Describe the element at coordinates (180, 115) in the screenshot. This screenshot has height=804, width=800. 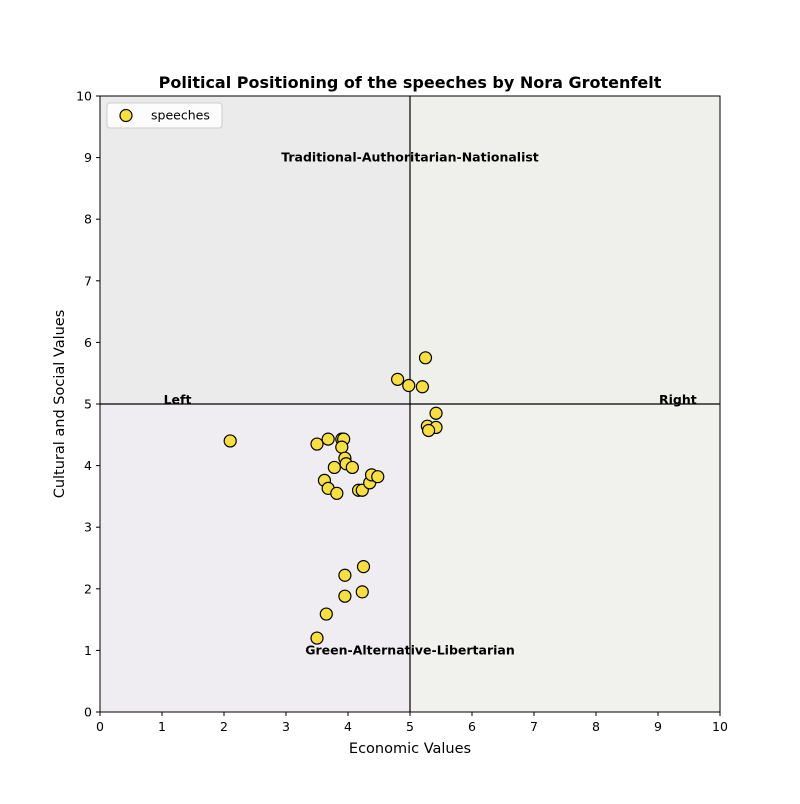
I see `legend-entry-speeches: speeches` at that location.